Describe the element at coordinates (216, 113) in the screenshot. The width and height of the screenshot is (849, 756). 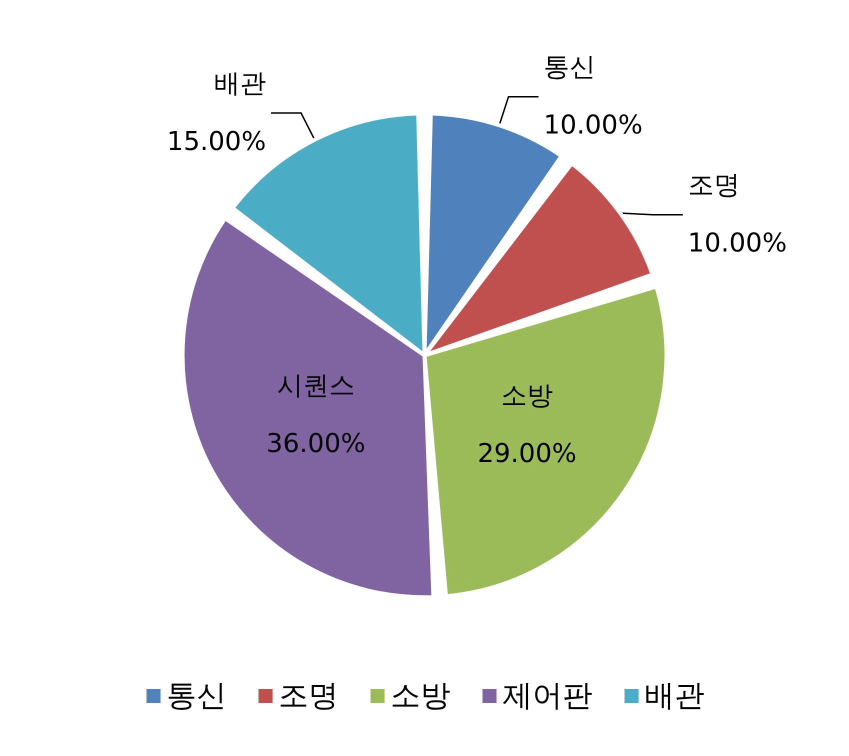
I see `data-label: 배관 15.00%` at that location.